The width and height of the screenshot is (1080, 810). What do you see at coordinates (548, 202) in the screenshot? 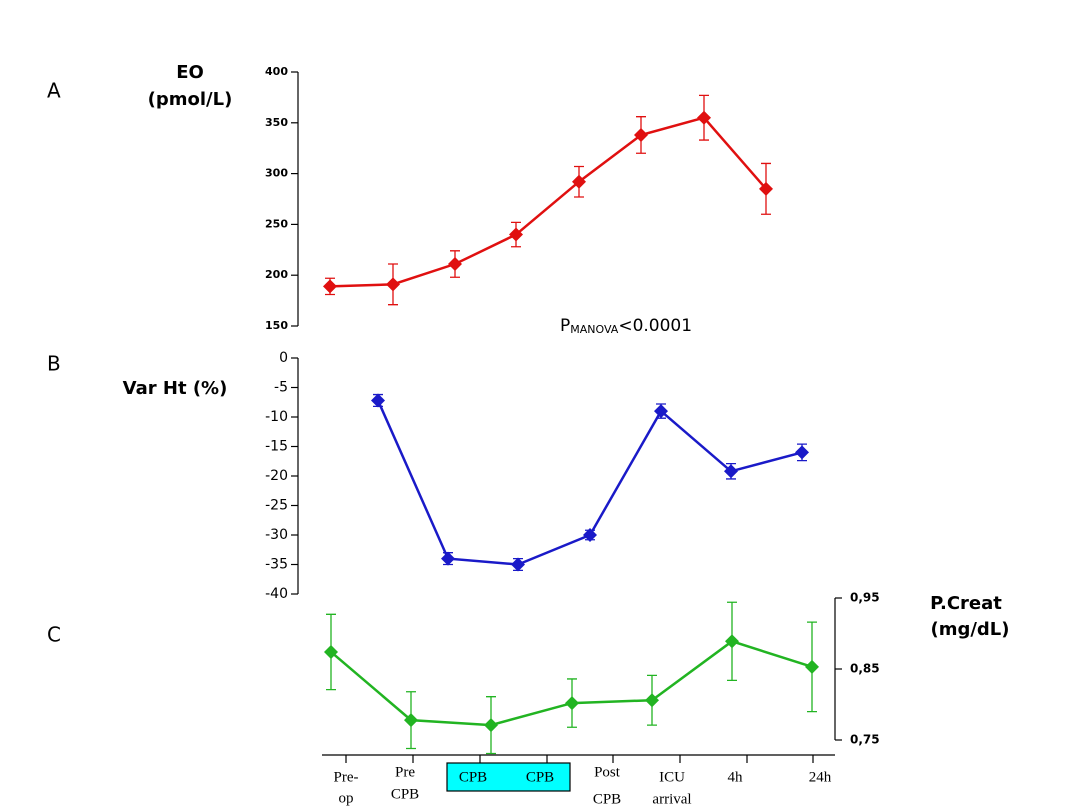
I see `data-line` at bounding box center [548, 202].